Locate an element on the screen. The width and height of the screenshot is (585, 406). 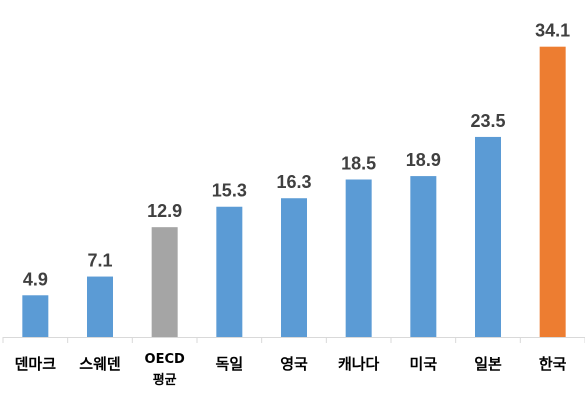
category-label: OECD is located at coordinates (165, 359).